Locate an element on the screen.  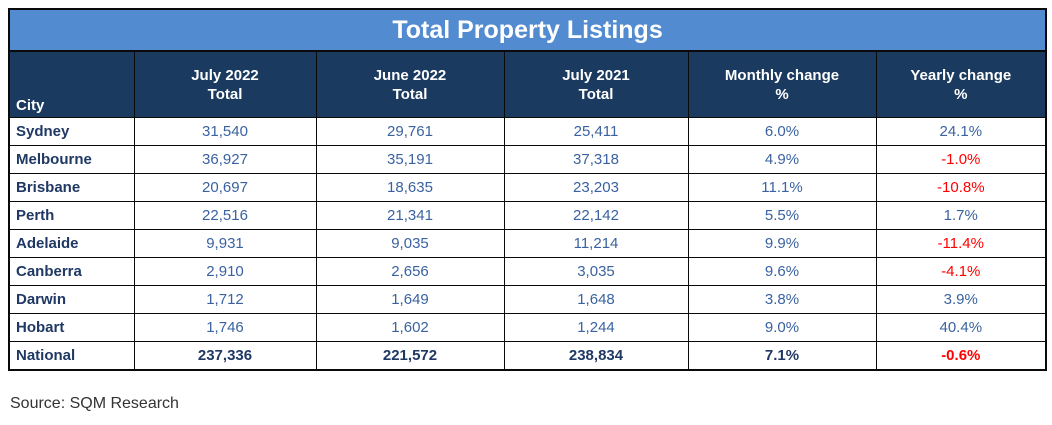
city-cell: Brisbane is located at coordinates (71, 187).